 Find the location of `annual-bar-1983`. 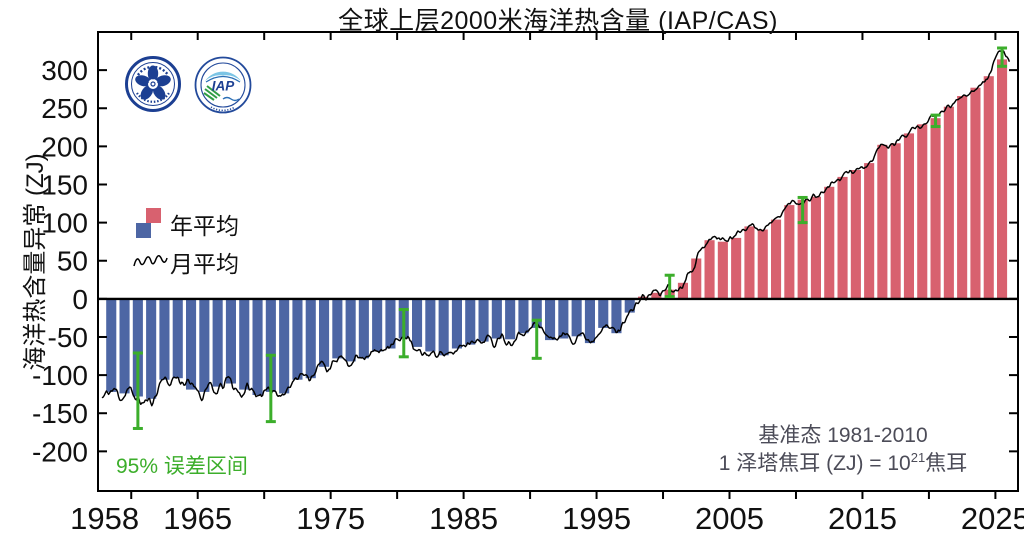

annual-bar-1983 is located at coordinates (443, 327).